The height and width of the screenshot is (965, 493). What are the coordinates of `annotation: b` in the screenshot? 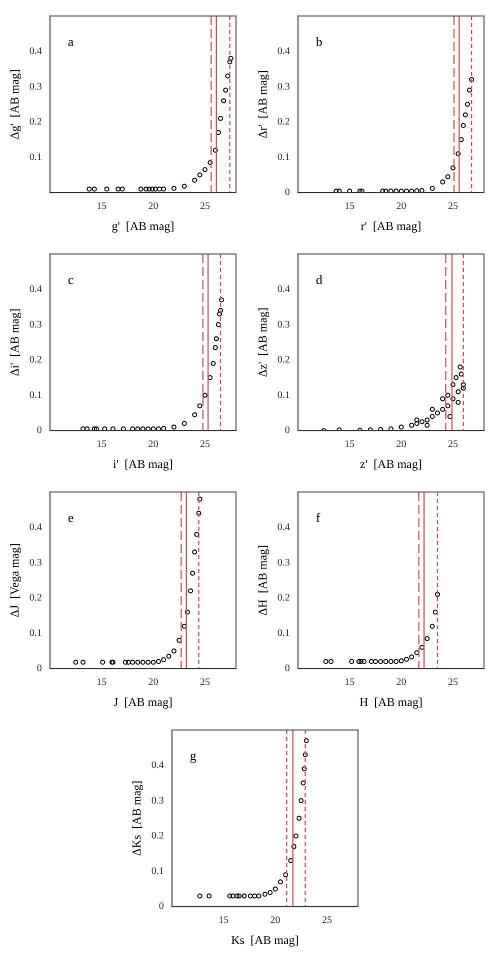 It's located at (319, 41).